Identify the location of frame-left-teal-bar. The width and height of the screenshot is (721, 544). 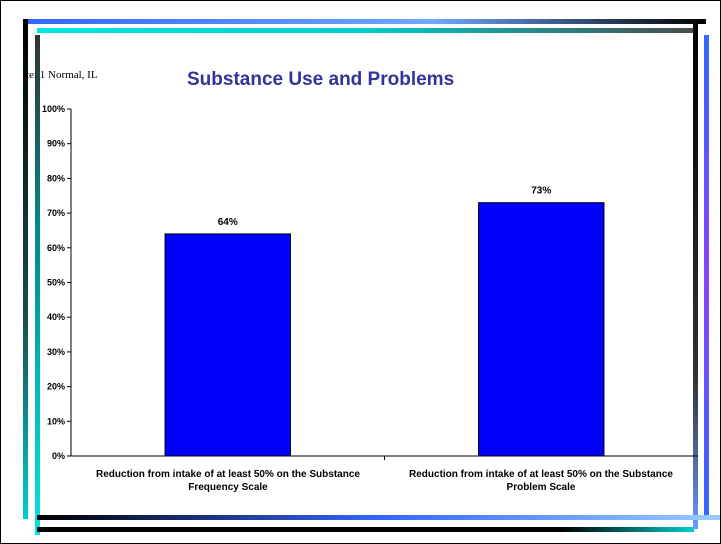
(37, 285).